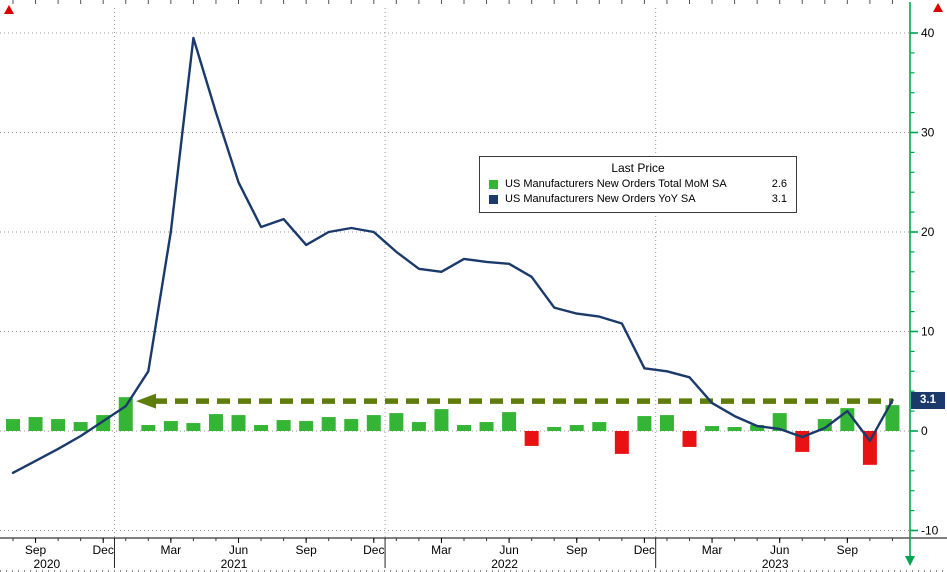 The width and height of the screenshot is (947, 572). What do you see at coordinates (600, 199) in the screenshot?
I see `legend-label-yoy: US Manufacturers New Orders YoY SA` at bounding box center [600, 199].